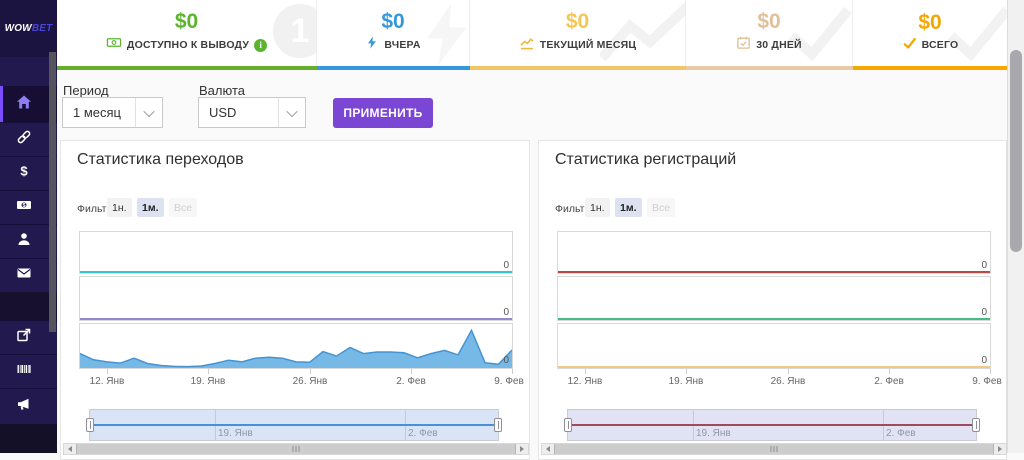  I want to click on period-select: 1 месяц, so click(112, 112).